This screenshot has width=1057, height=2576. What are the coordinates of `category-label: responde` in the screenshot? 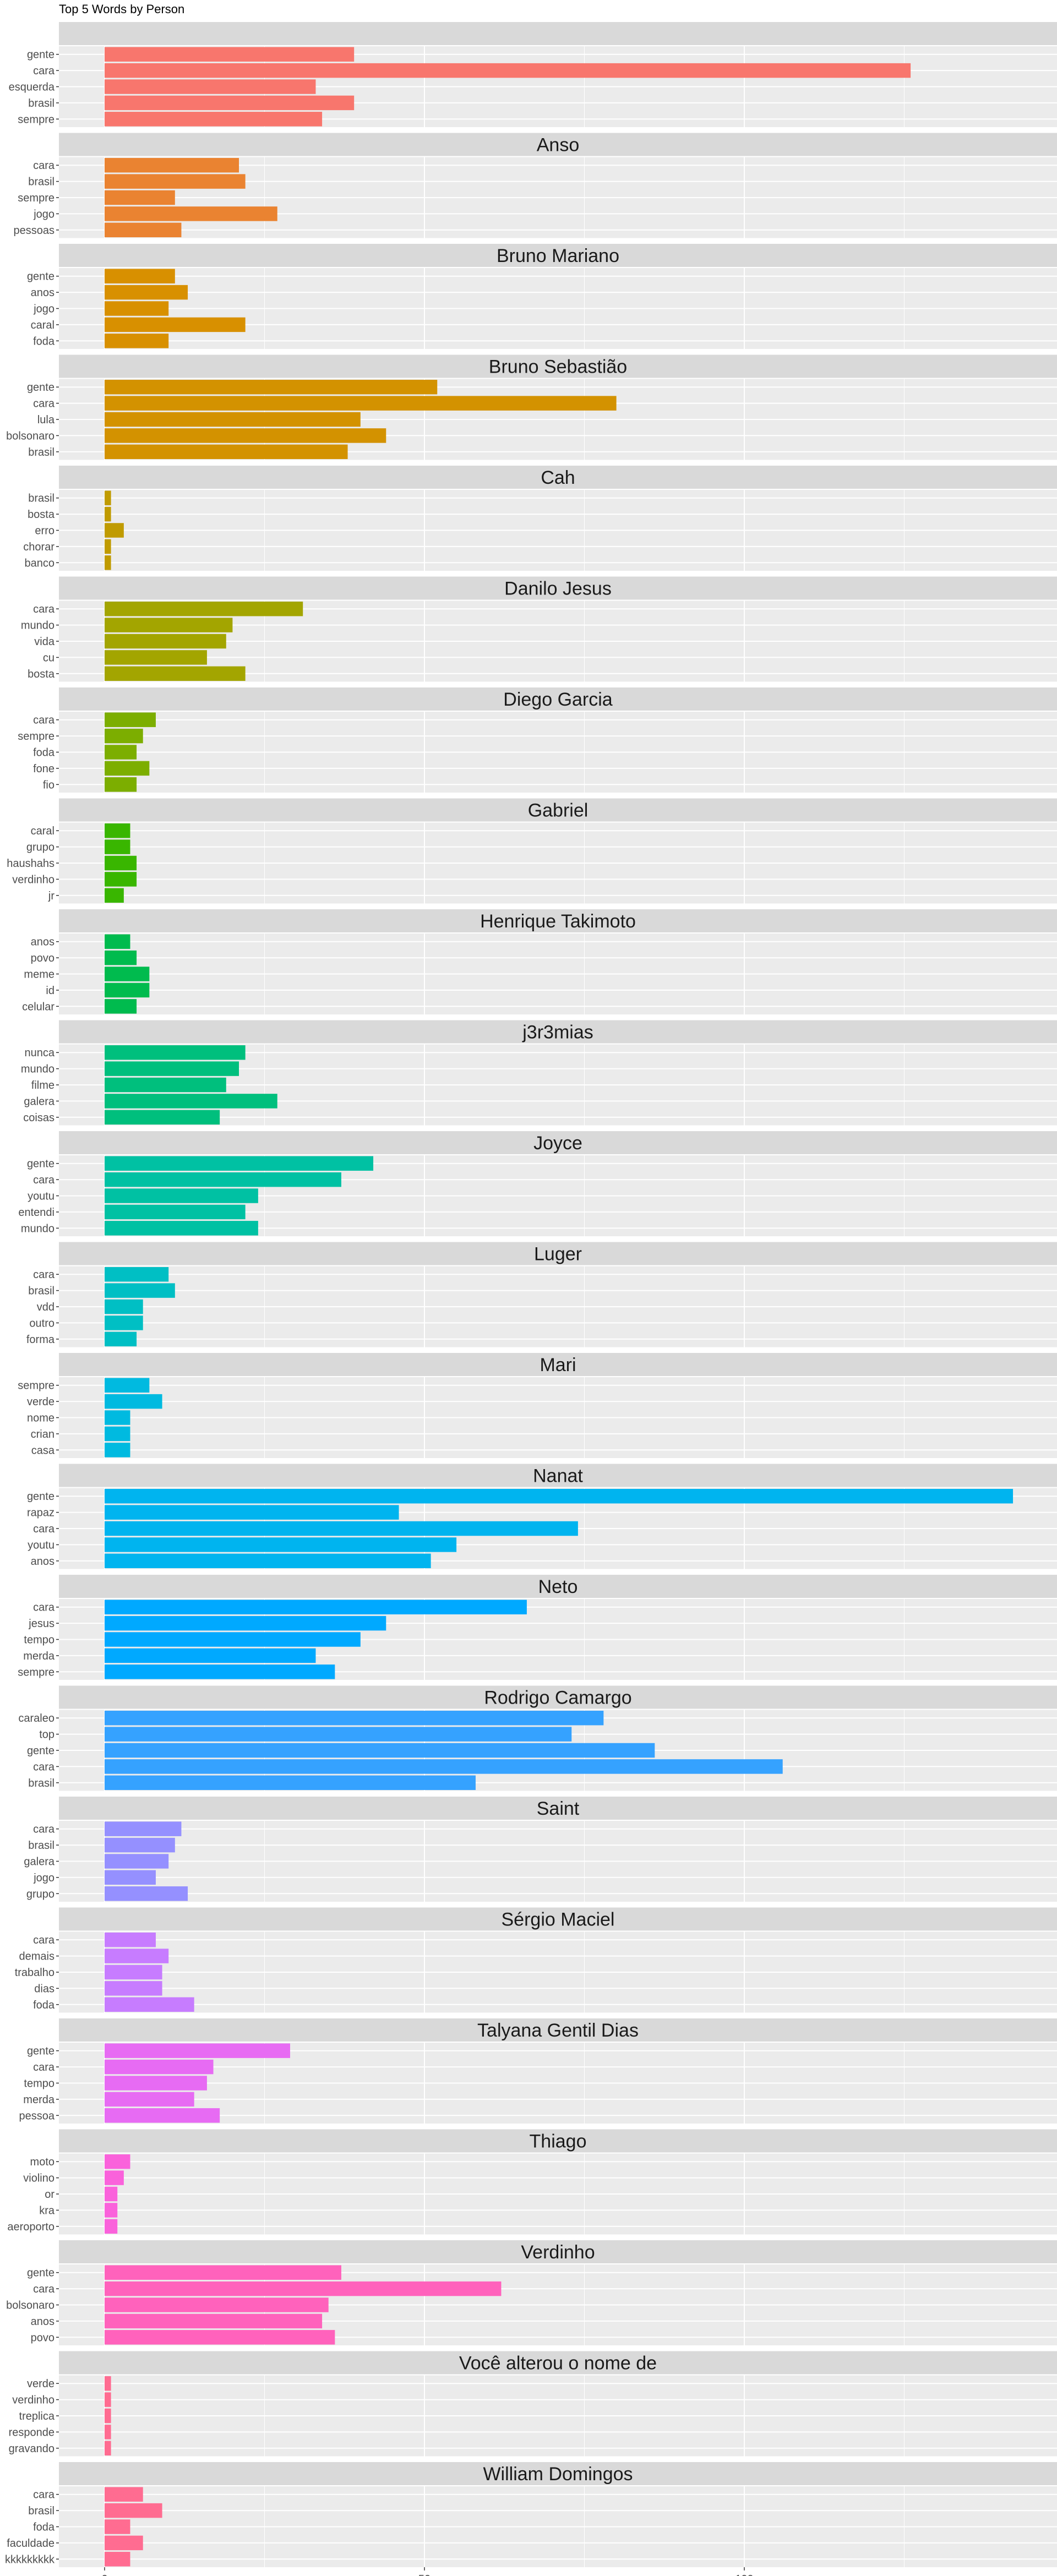 It's located at (32, 2432).